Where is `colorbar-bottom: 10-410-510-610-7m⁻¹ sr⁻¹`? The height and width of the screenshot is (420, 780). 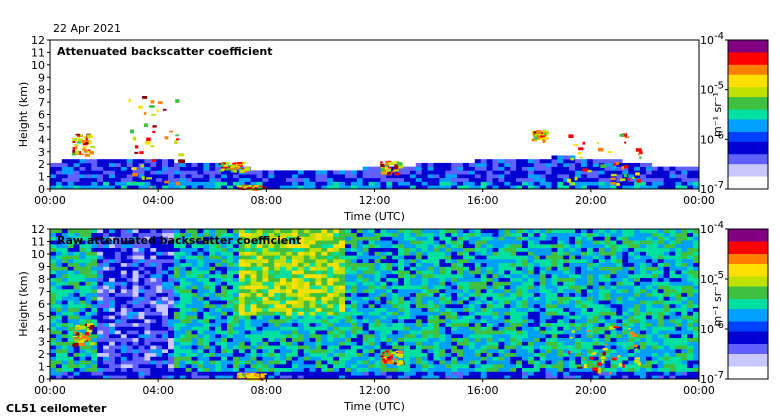 colorbar-bottom: 10-410-510-610-7m⁻¹ sr⁻¹ is located at coordinates (734, 303).